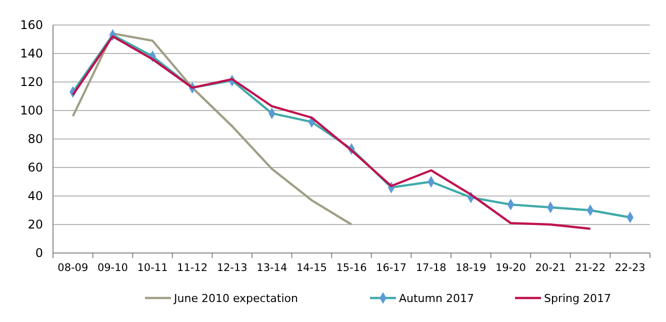 This screenshot has height=322, width=666. Describe the element at coordinates (31, 53) in the screenshot. I see `y-tick-label: 140` at that location.